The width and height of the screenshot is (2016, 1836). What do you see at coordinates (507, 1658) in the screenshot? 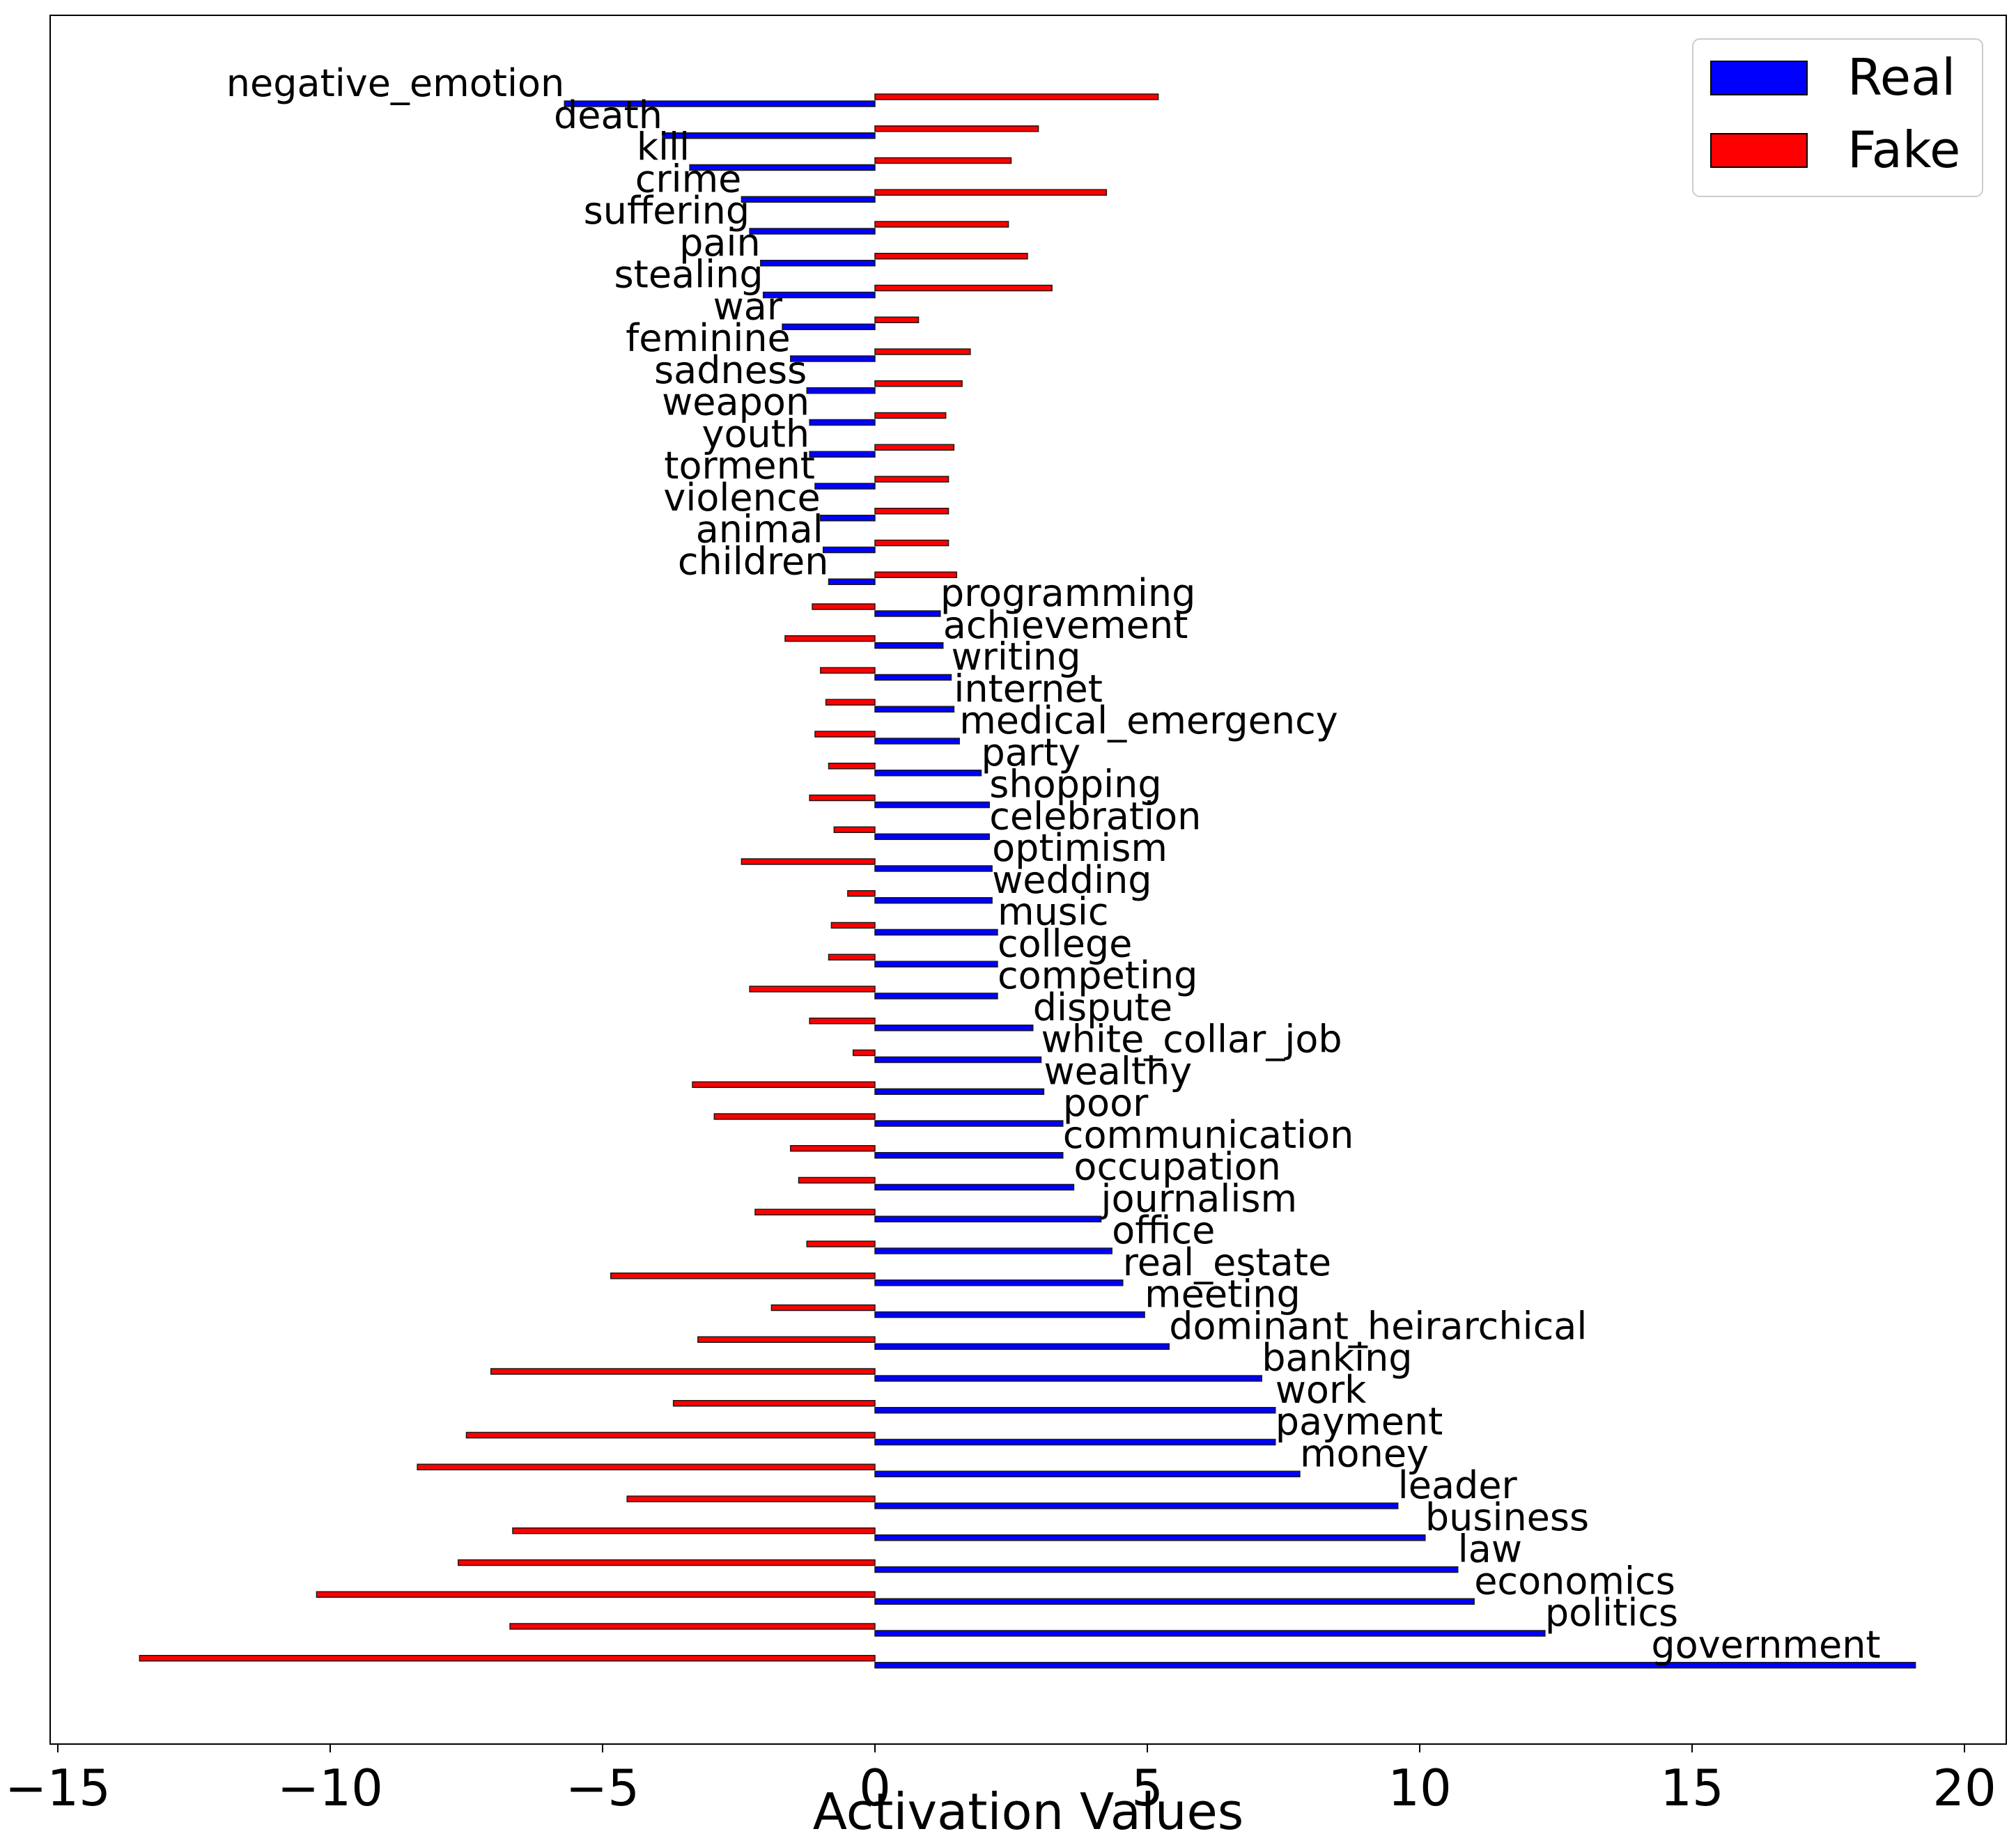
I see `bar-fake-government` at bounding box center [507, 1658].